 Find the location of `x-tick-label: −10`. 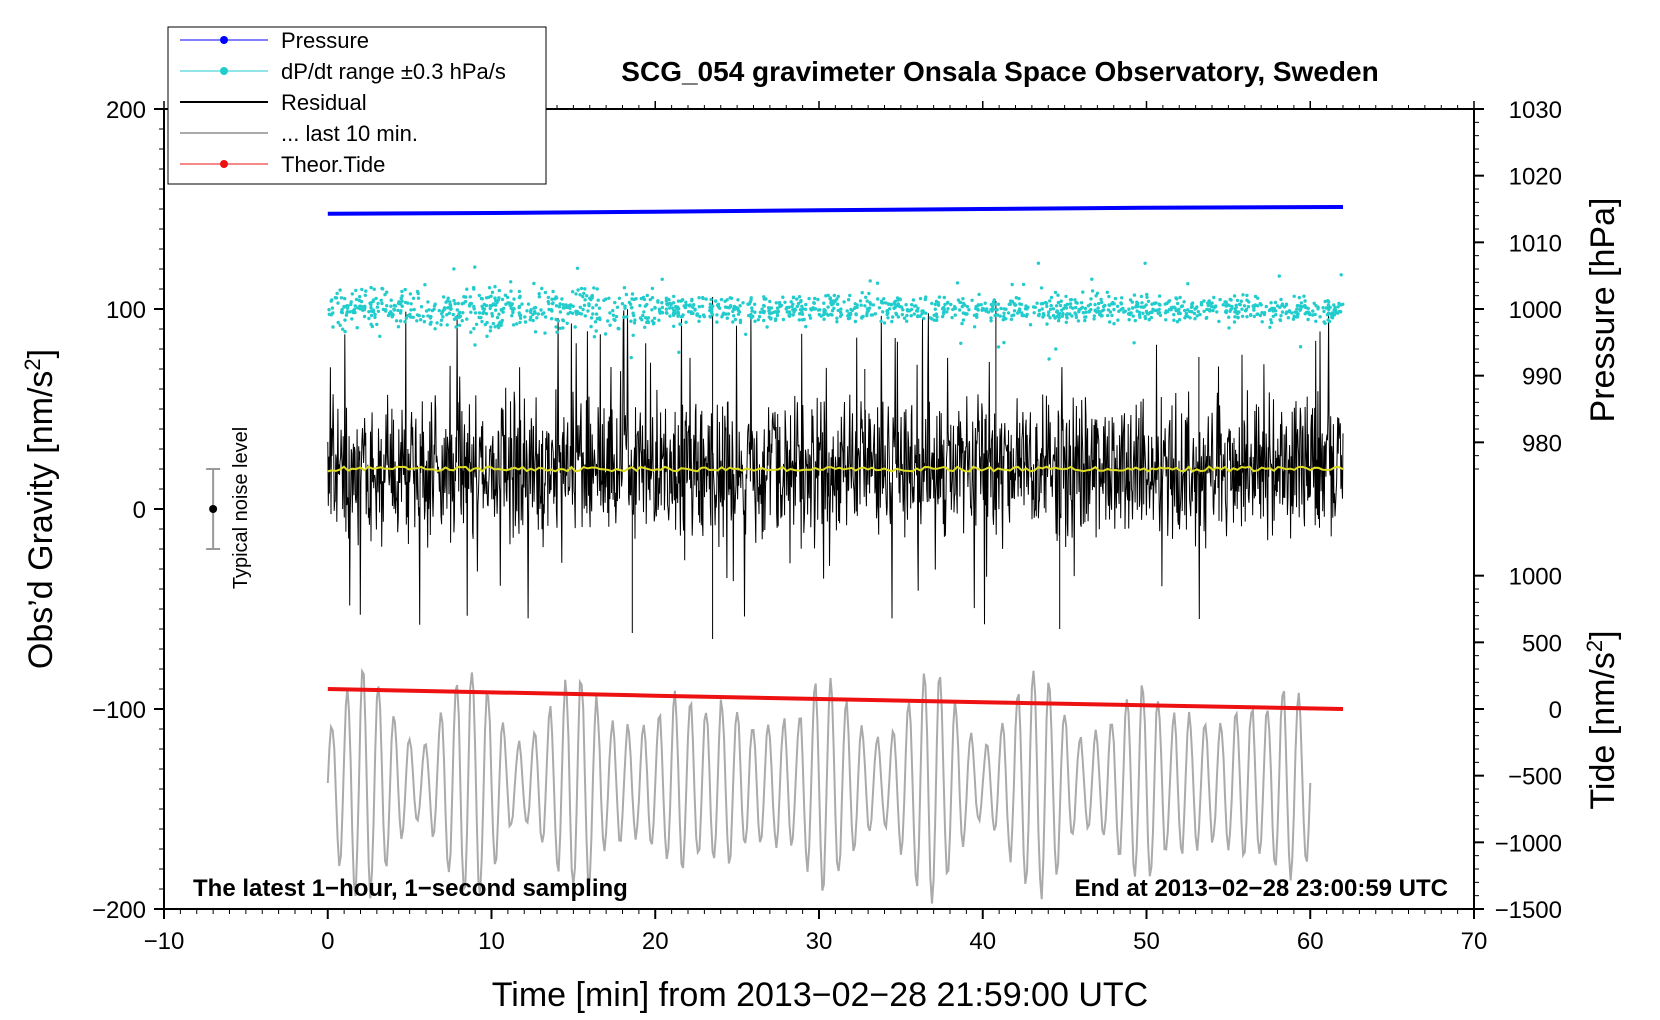

x-tick-label: −10 is located at coordinates (164, 941).